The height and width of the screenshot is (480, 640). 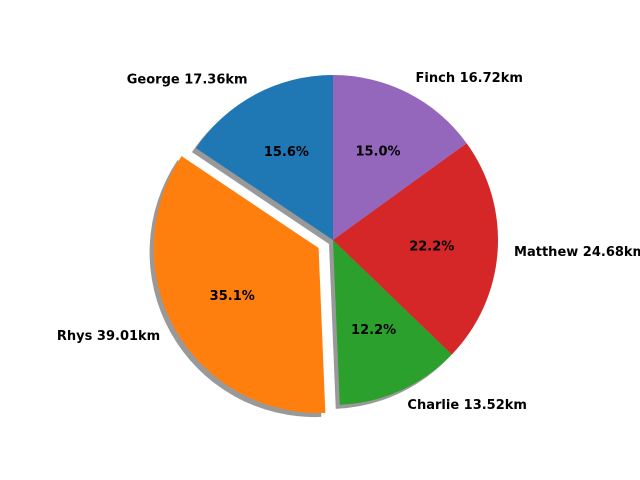 I want to click on pie-slice-charlie, so click(x=392, y=322).